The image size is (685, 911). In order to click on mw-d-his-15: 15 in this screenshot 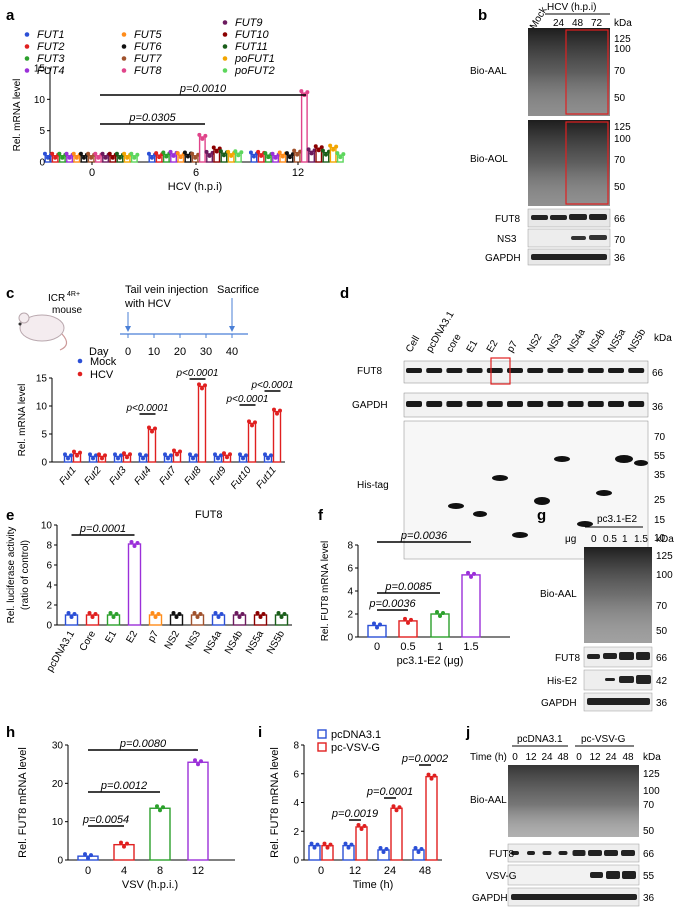, I will do `click(660, 520)`.